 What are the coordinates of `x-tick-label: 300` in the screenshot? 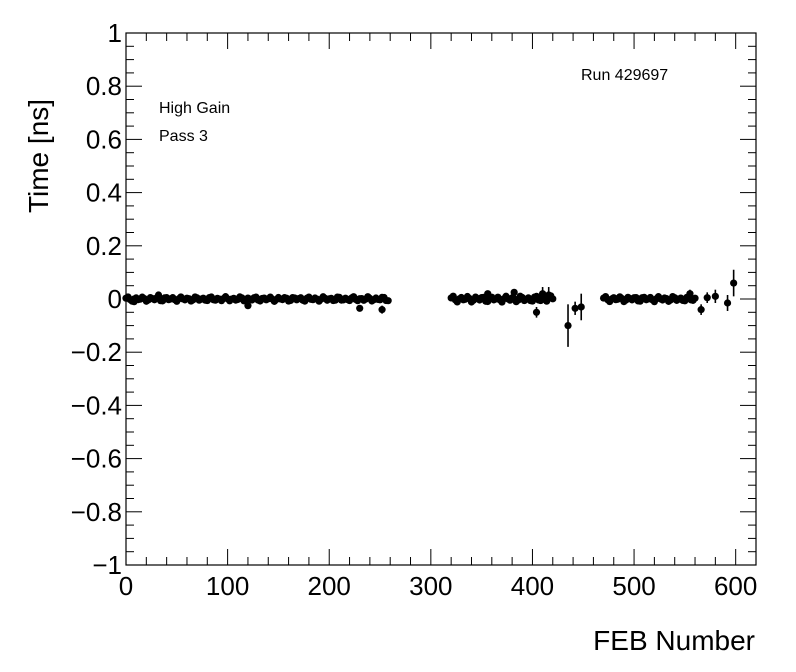 It's located at (430, 586).